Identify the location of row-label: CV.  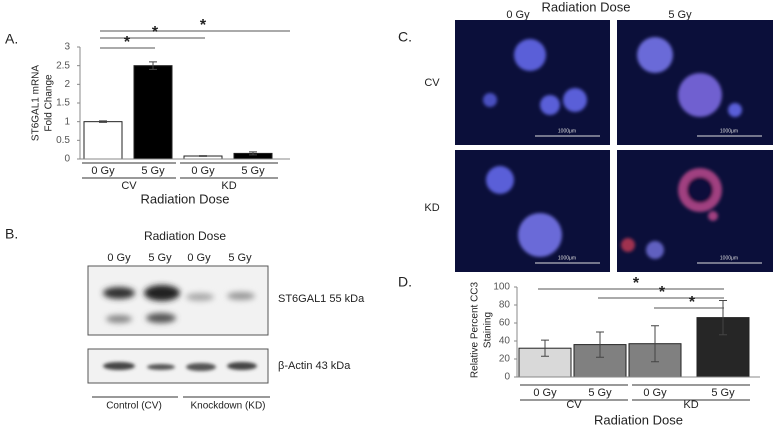
(432, 83).